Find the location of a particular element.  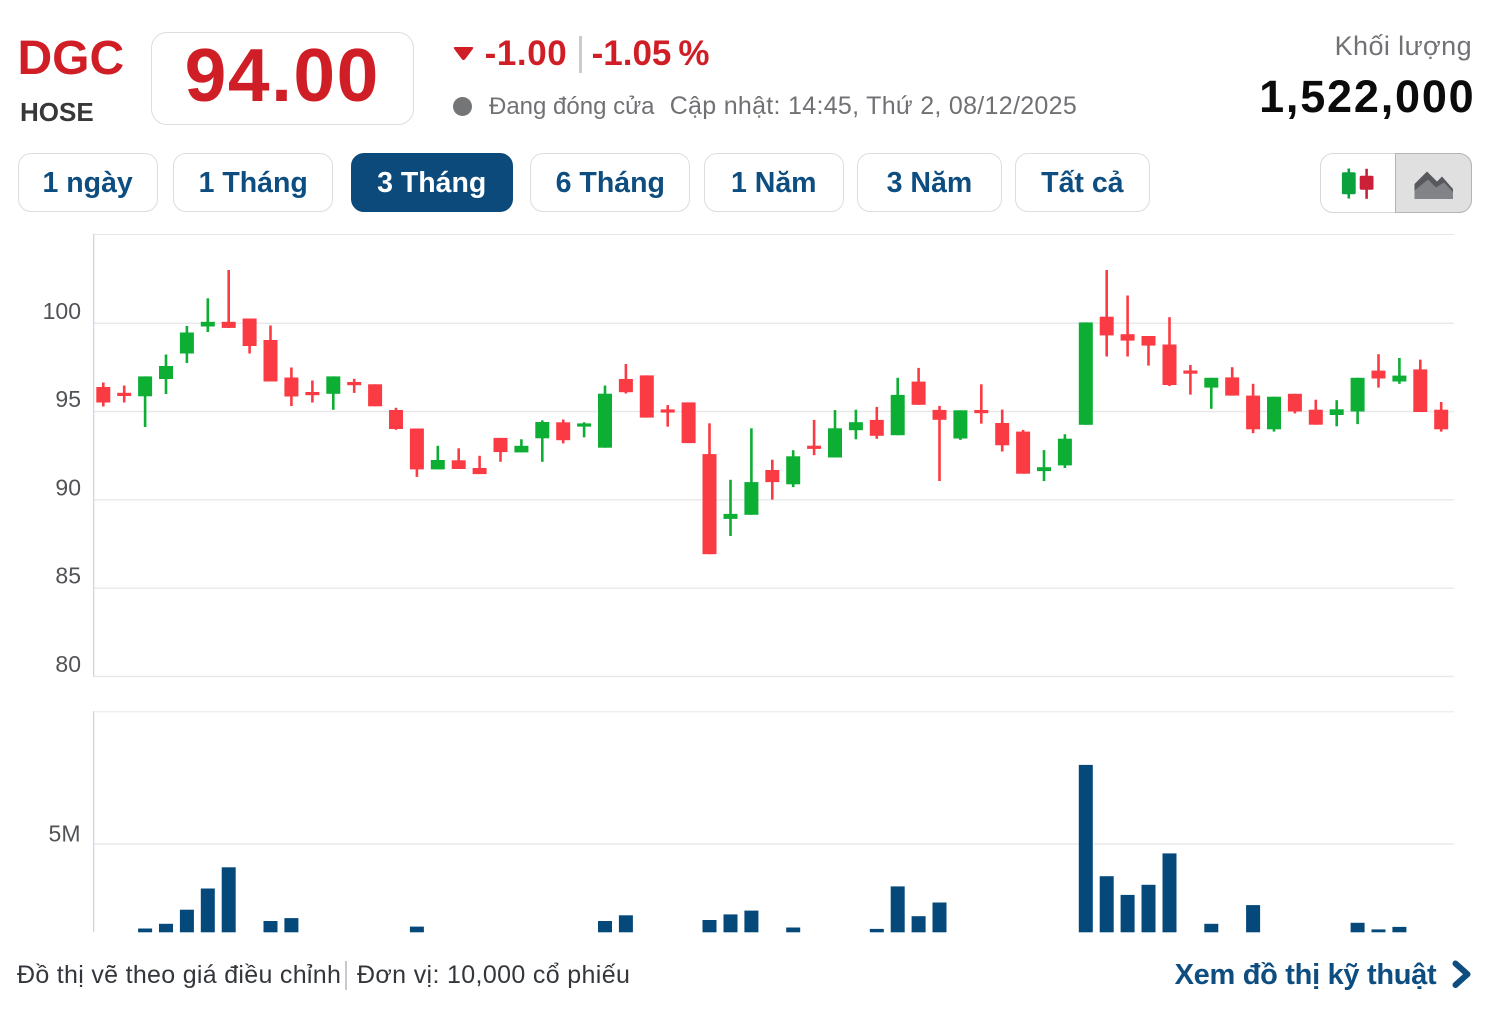

svg-text: 100 is located at coordinates (62, 311).